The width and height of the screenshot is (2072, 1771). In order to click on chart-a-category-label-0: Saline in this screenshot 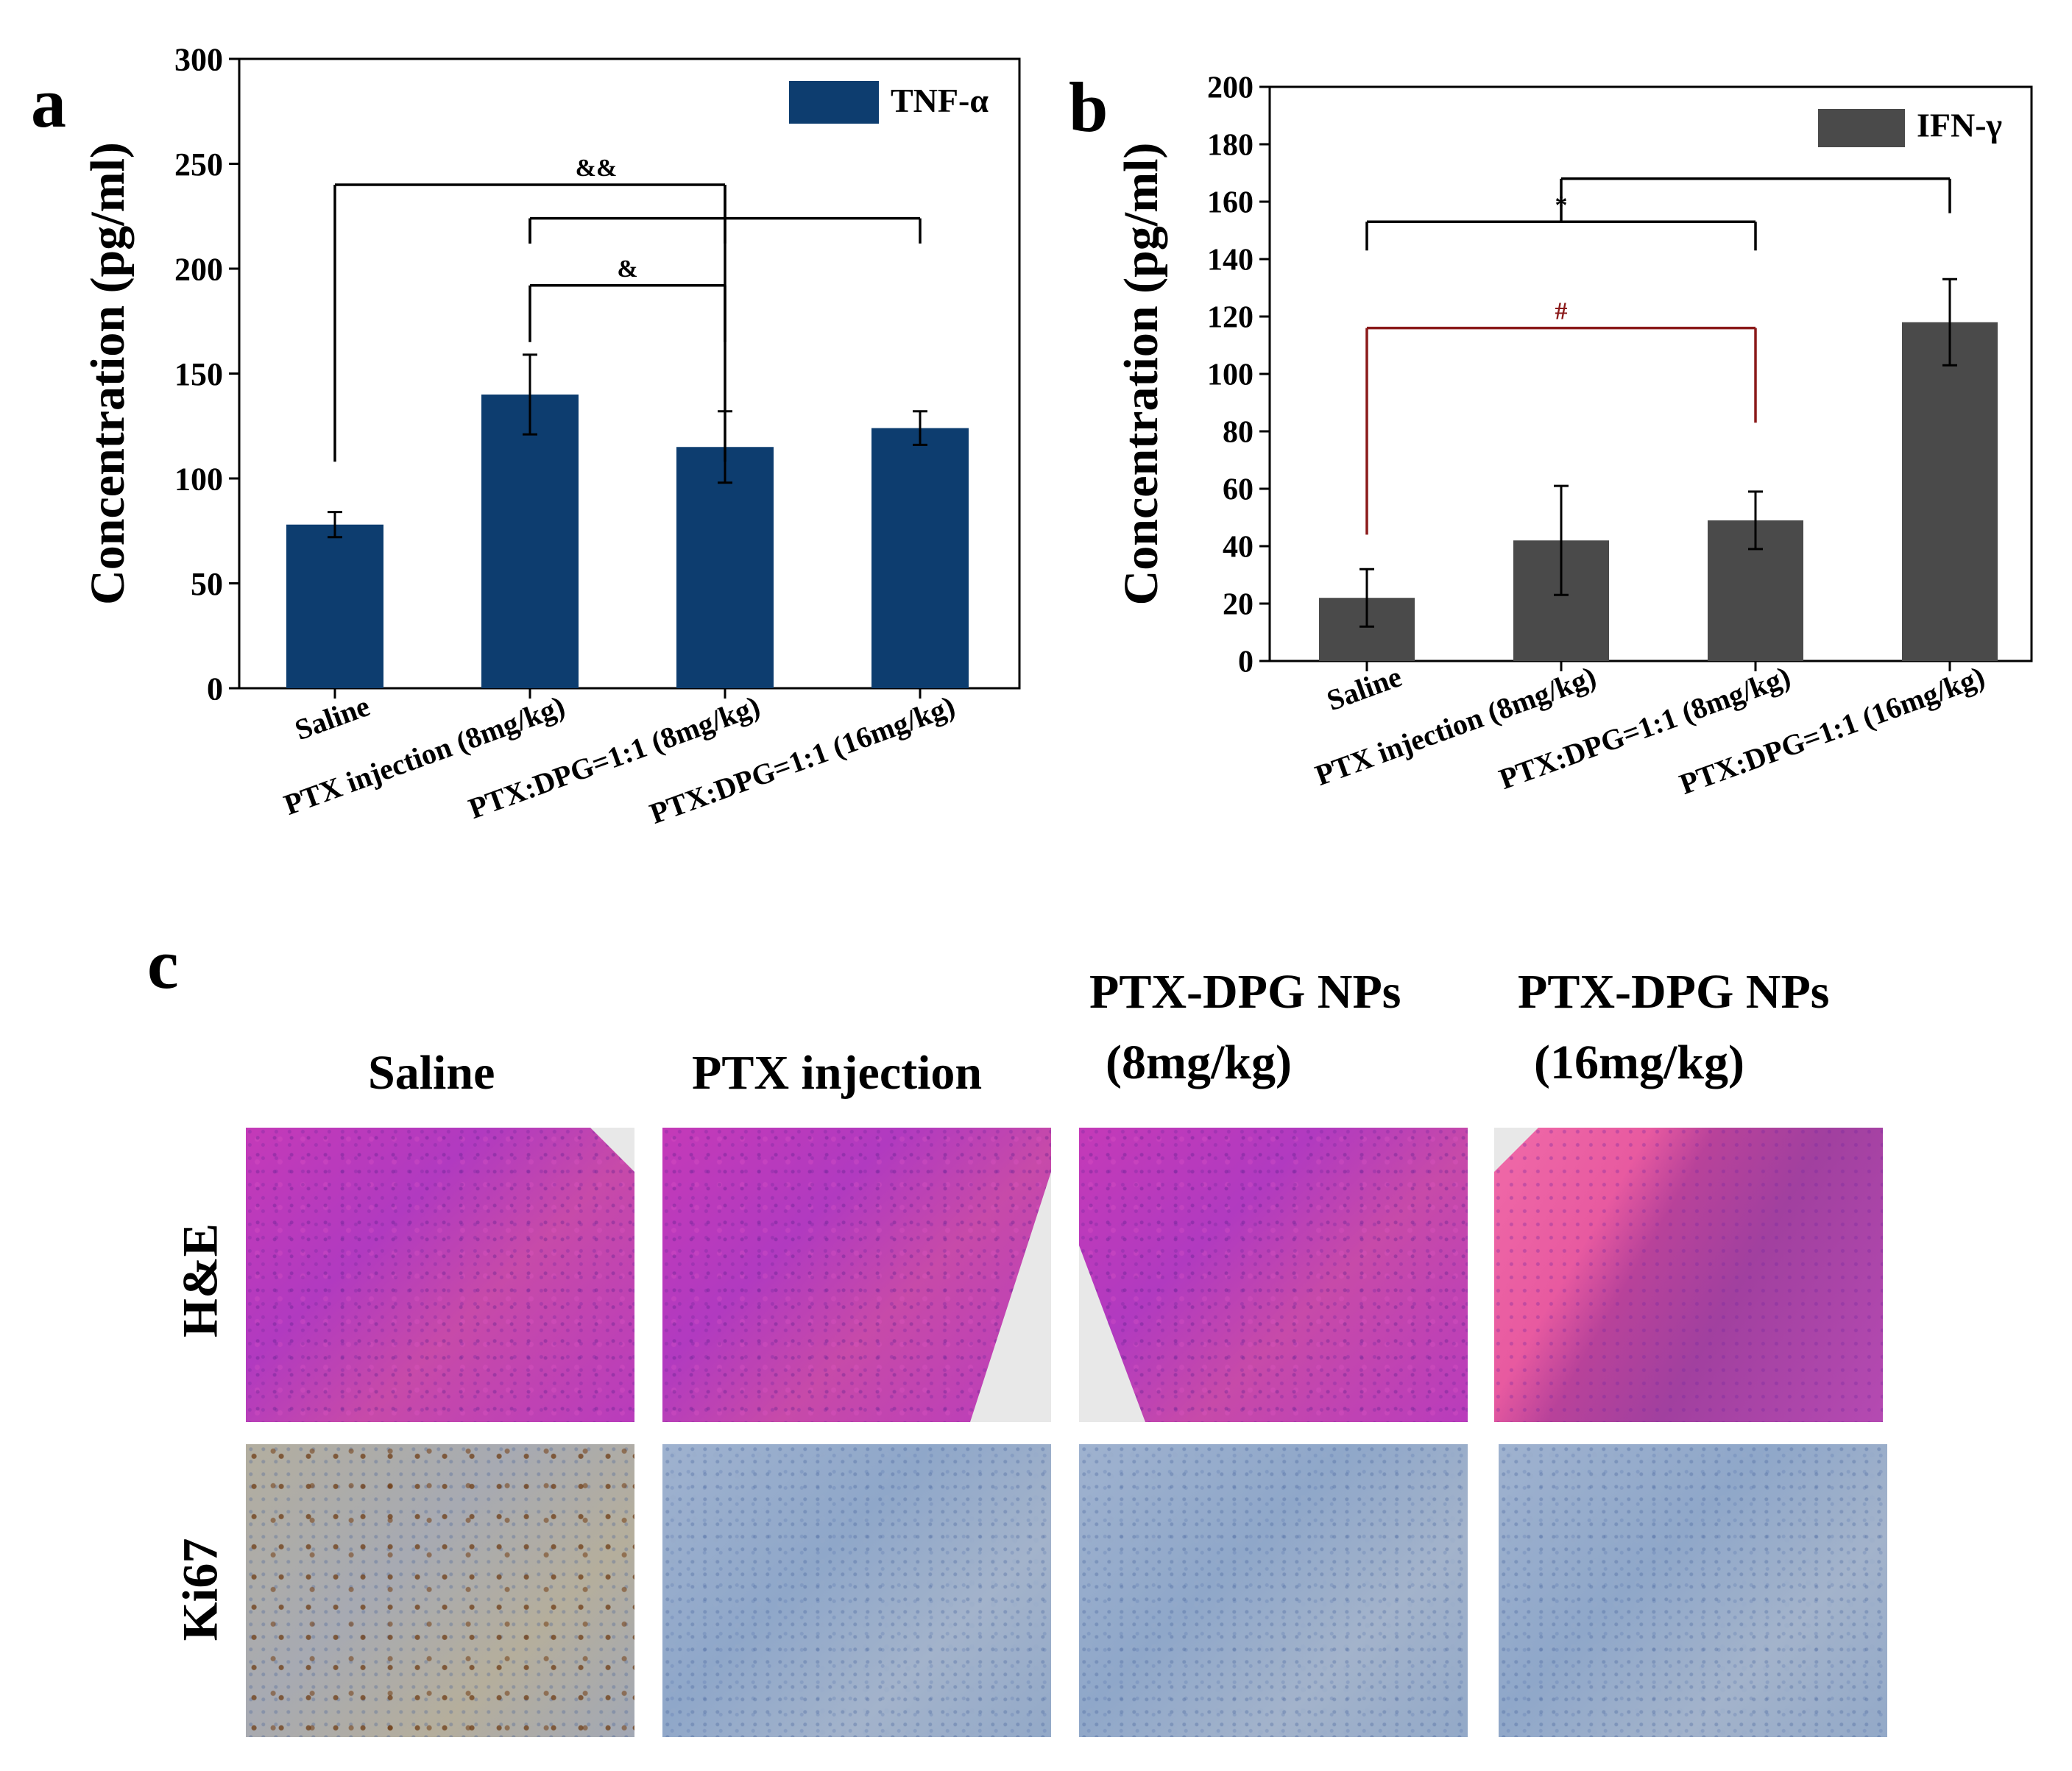, I will do `click(333, 717)`.